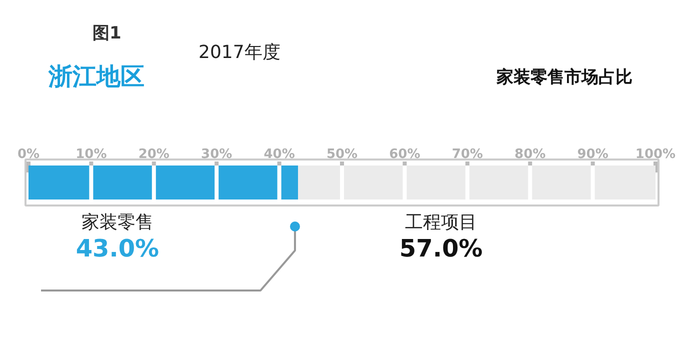  What do you see at coordinates (441, 222) in the screenshot?
I see `series-label: 工程项目` at bounding box center [441, 222].